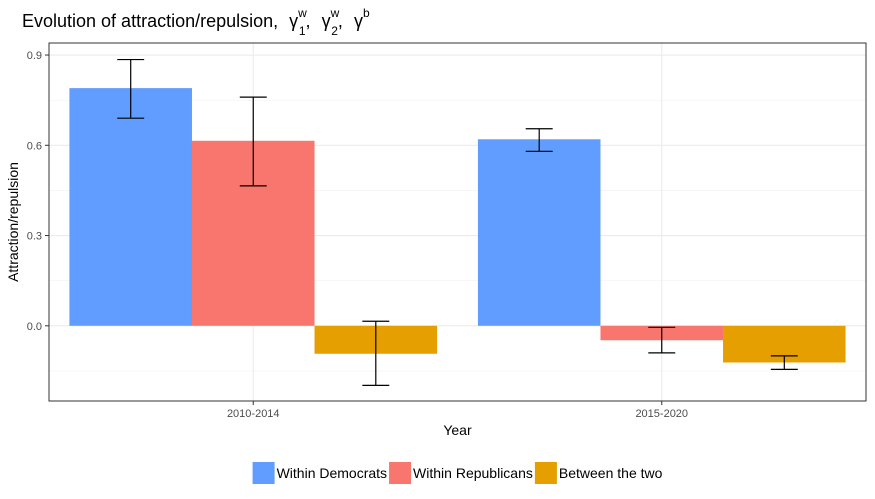 The image size is (875, 499). Describe the element at coordinates (334, 31) in the screenshot. I see `title-symbol-2-sub: 2` at that location.